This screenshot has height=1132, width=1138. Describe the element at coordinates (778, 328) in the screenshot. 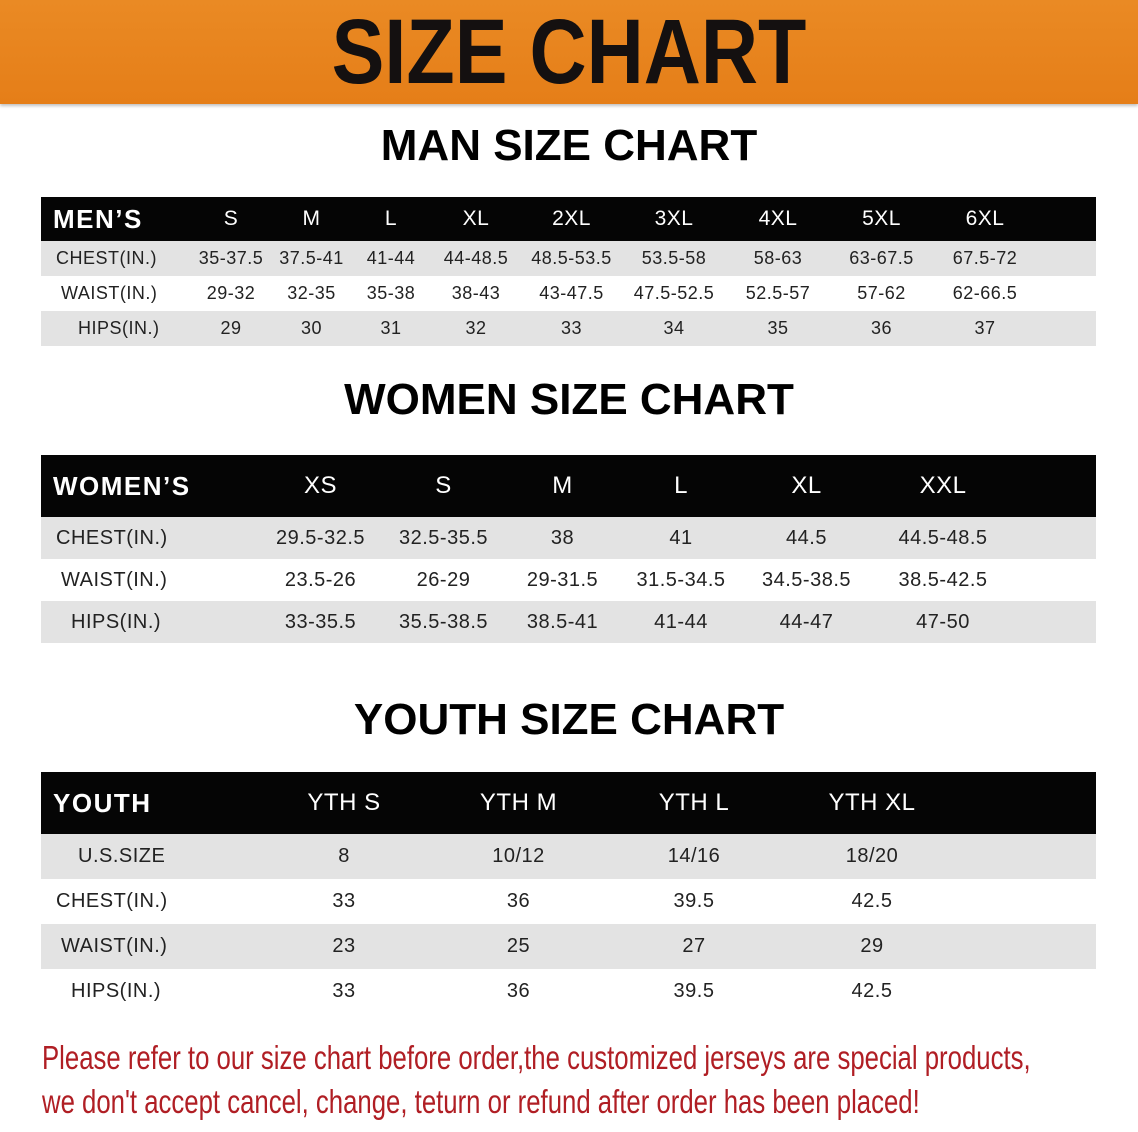

I see `measurement-cell: 35` at that location.